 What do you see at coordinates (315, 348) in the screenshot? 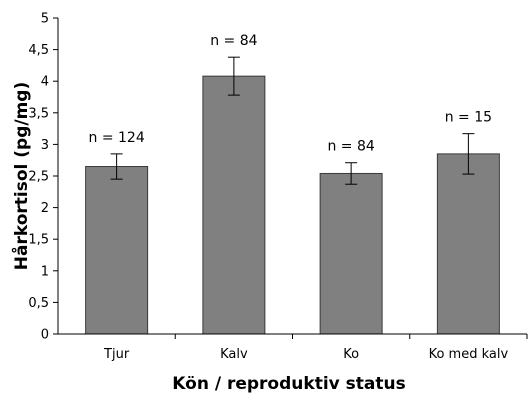
I see `x-axis-labels: Tjur Kalv Ko Ko med kalv` at bounding box center [315, 348].